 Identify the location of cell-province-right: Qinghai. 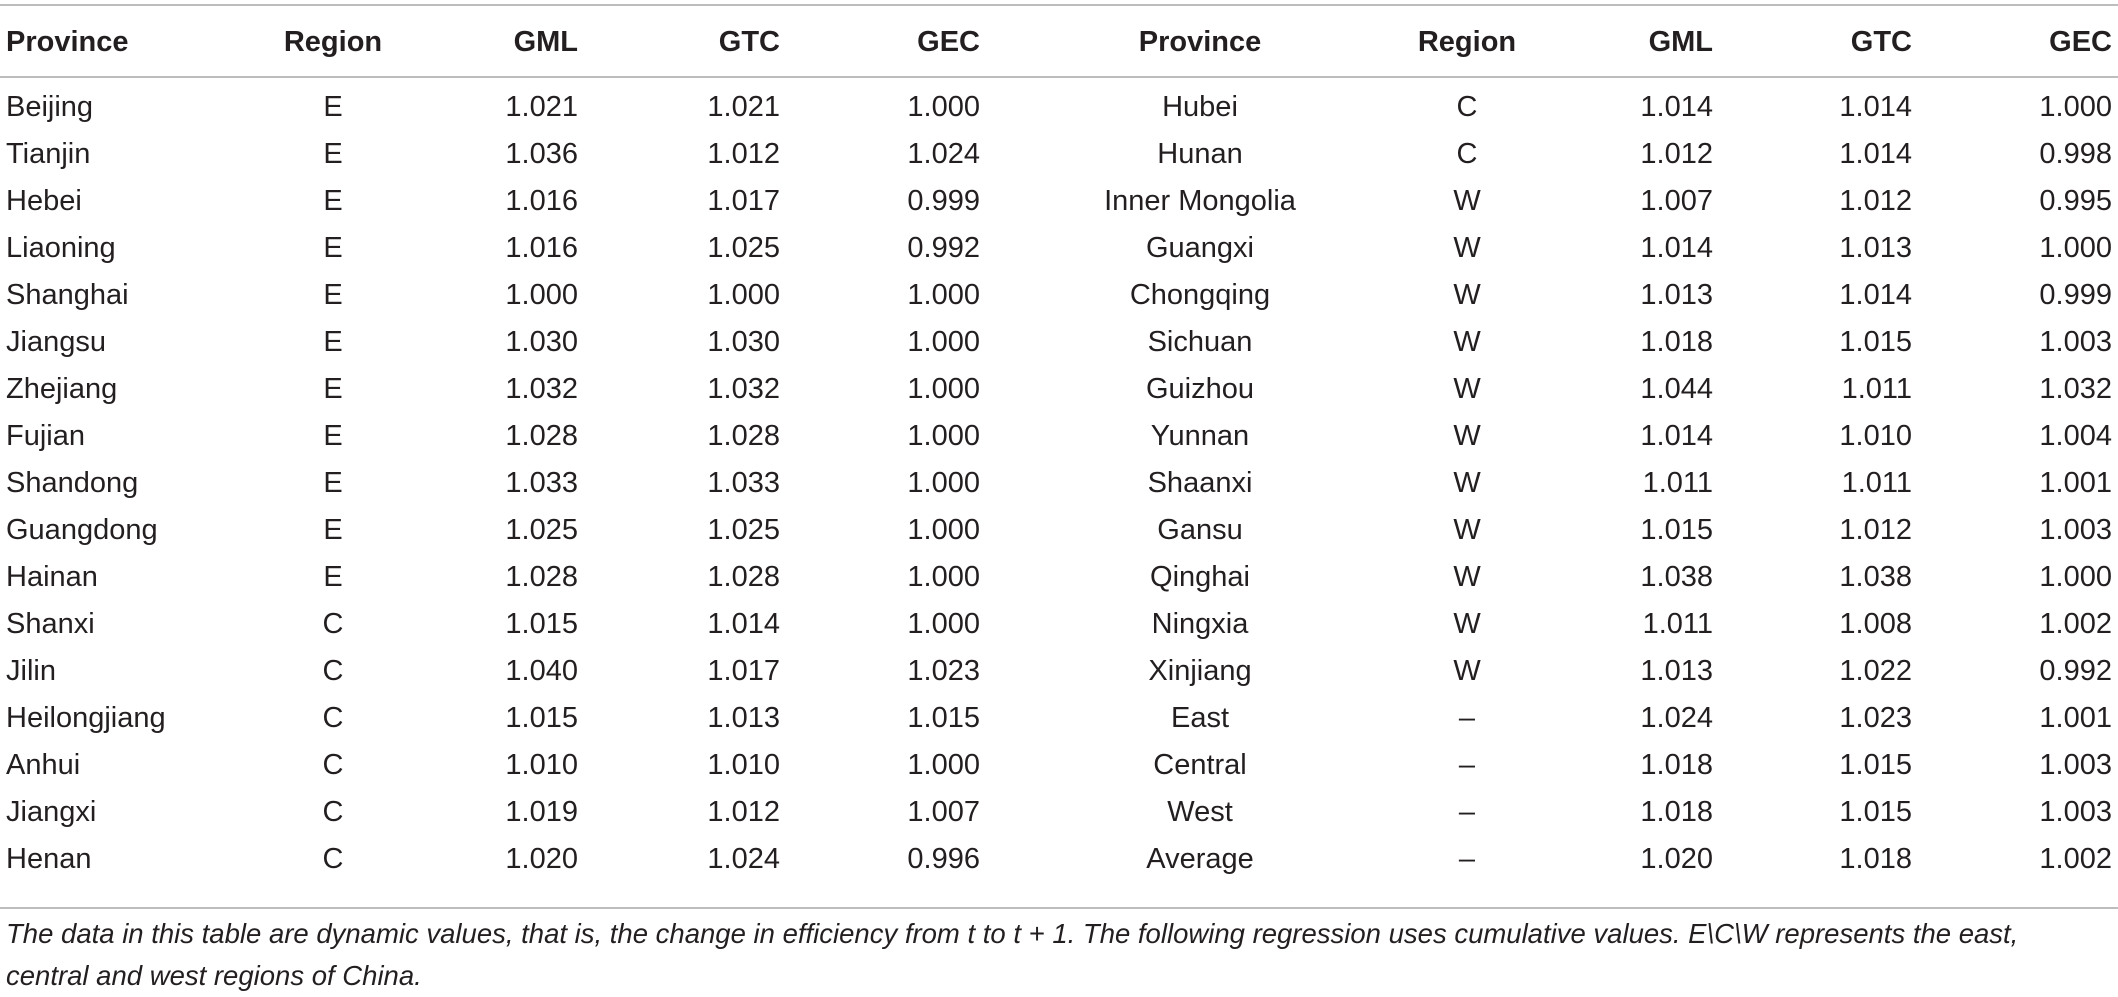
(1200, 577).